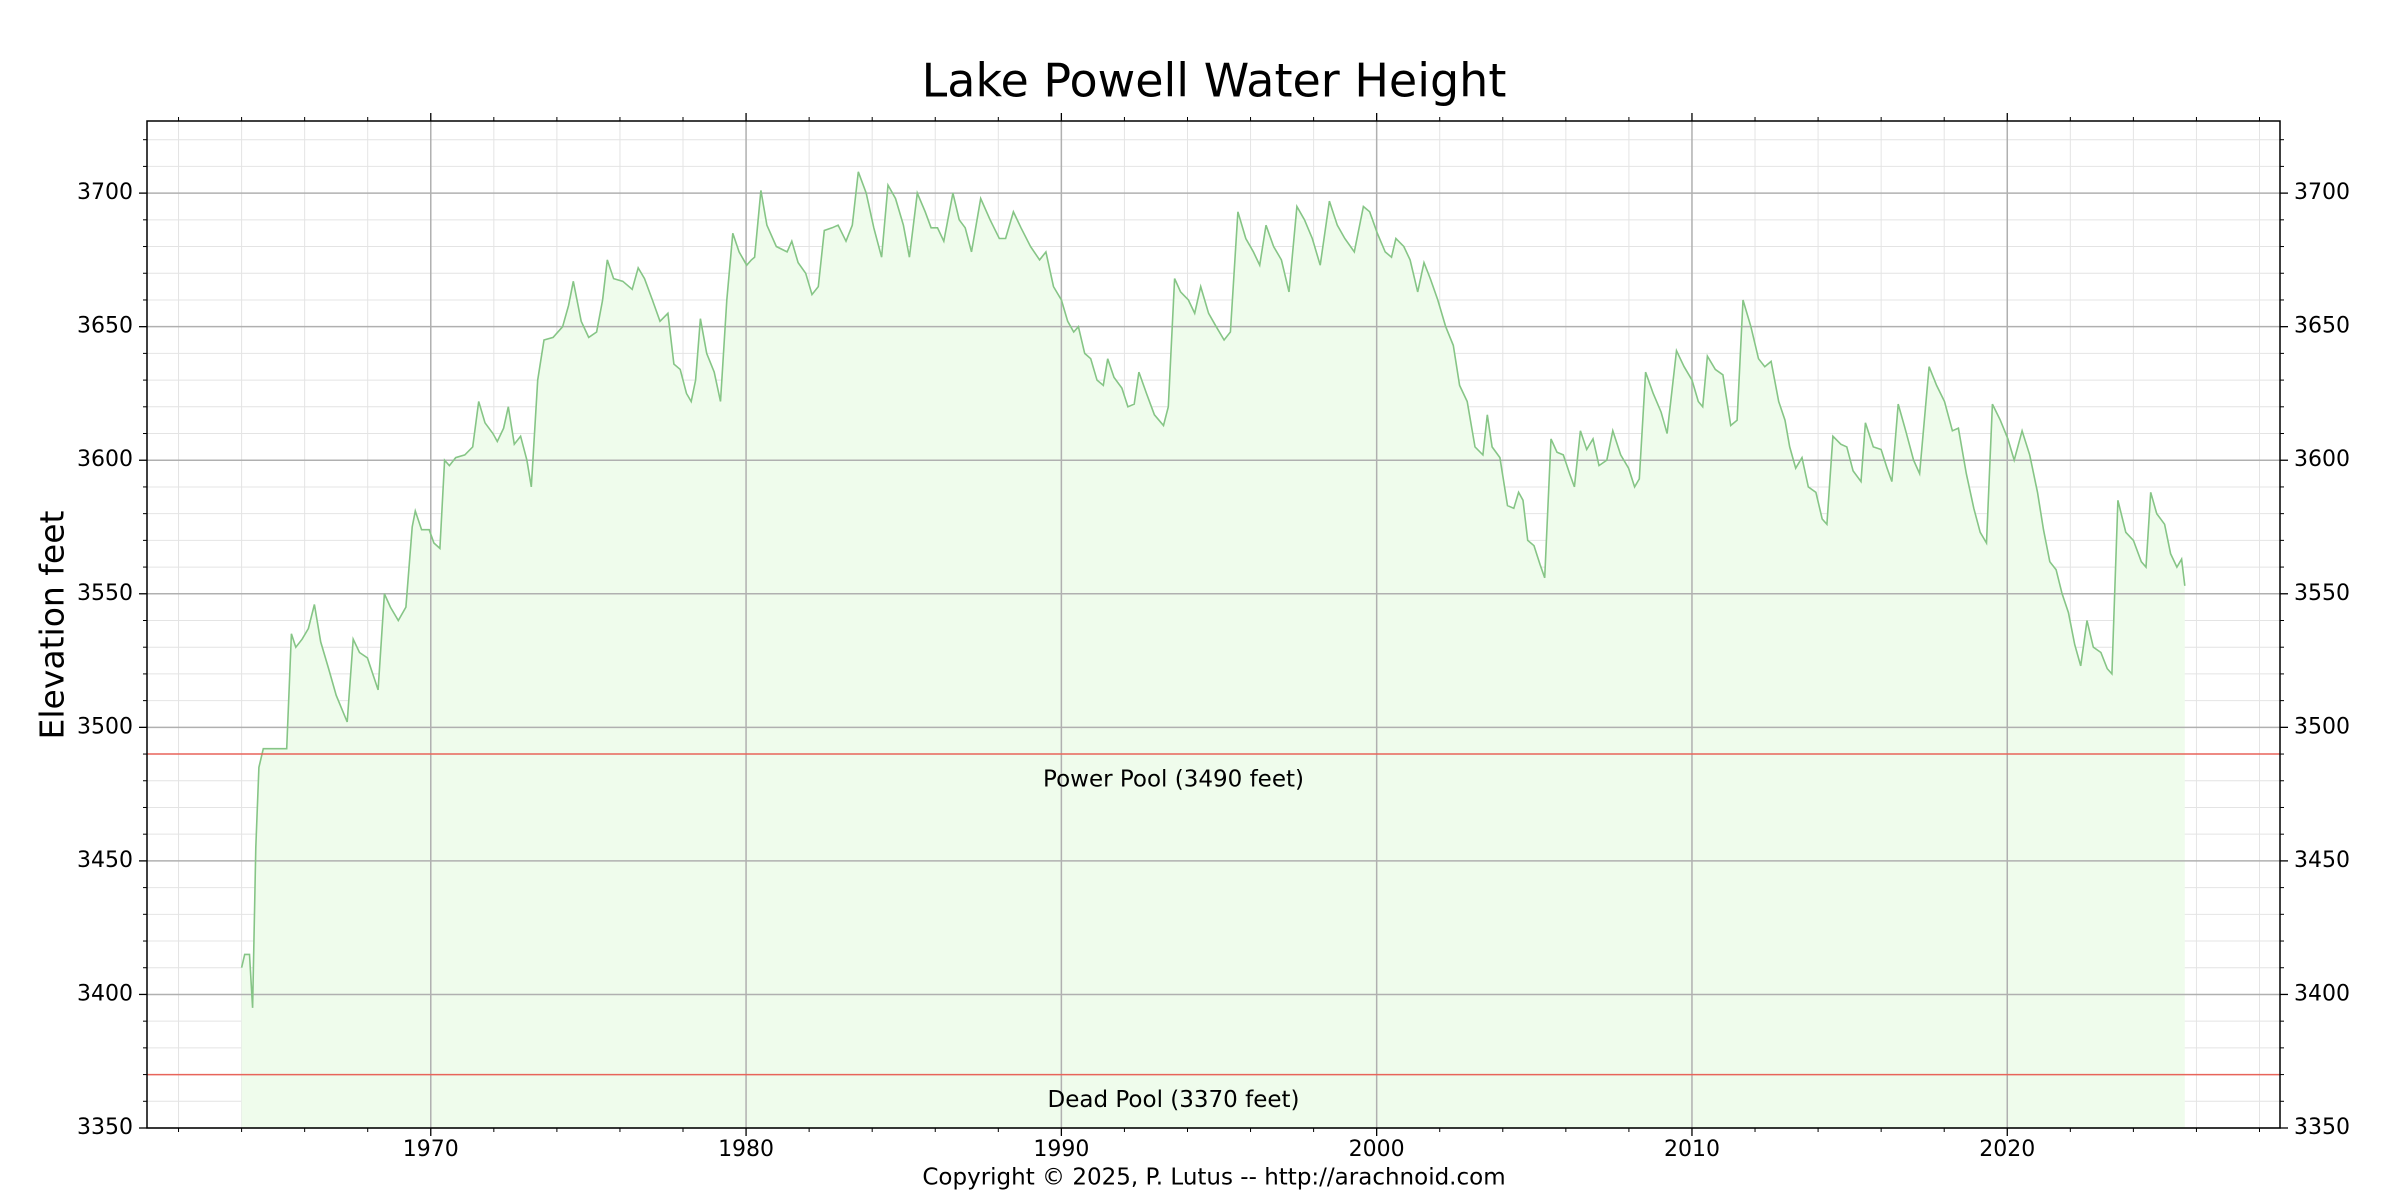 Image resolution: width=2400 pixels, height=1200 pixels. What do you see at coordinates (2322, 326) in the screenshot?
I see `y-tick-label-right: 3650` at bounding box center [2322, 326].